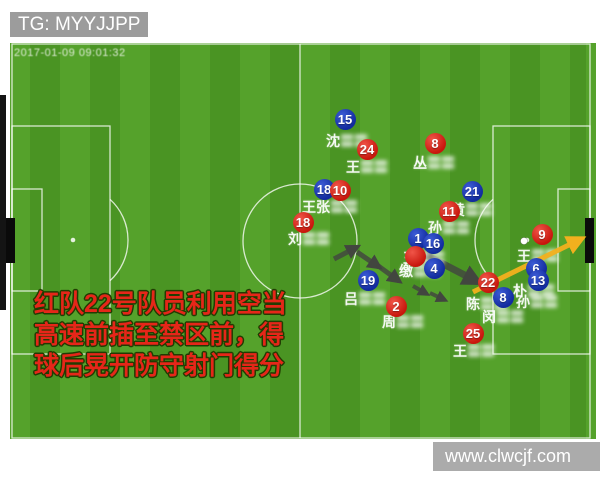 Image resolution: width=600 pixels, height=480 pixels. Describe the element at coordinates (3, 202) in the screenshot. I see `image-edge-artifact` at that location.